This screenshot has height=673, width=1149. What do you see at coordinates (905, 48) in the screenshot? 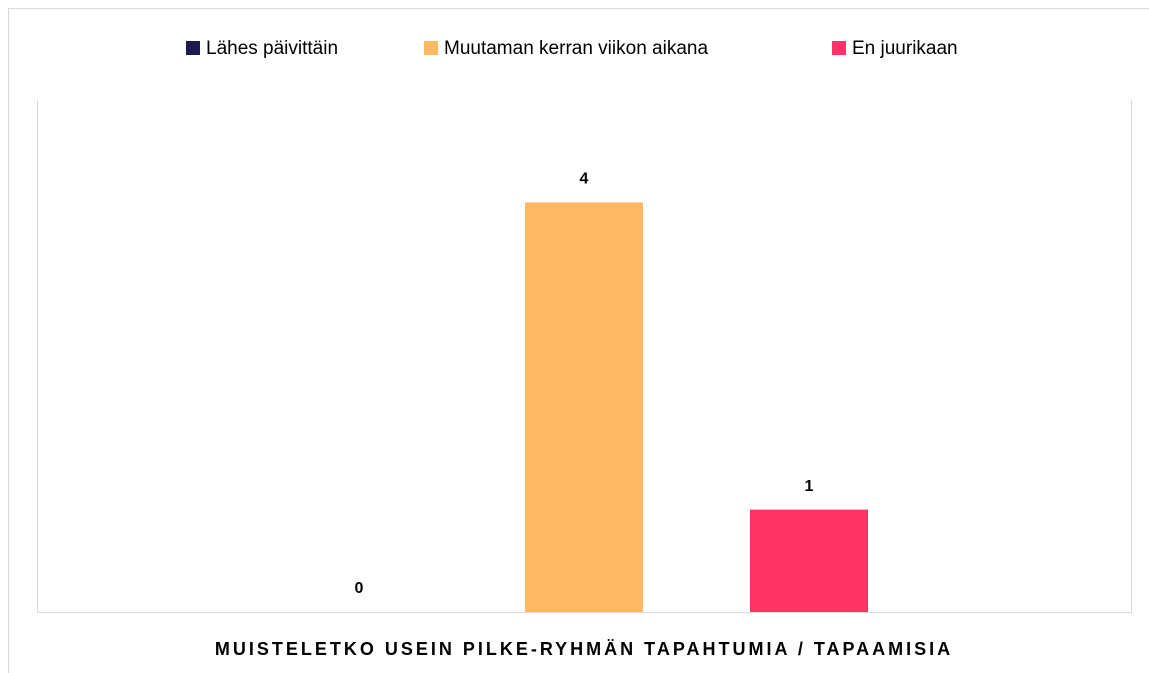
I see `legend-text: En juurikaan` at bounding box center [905, 48].